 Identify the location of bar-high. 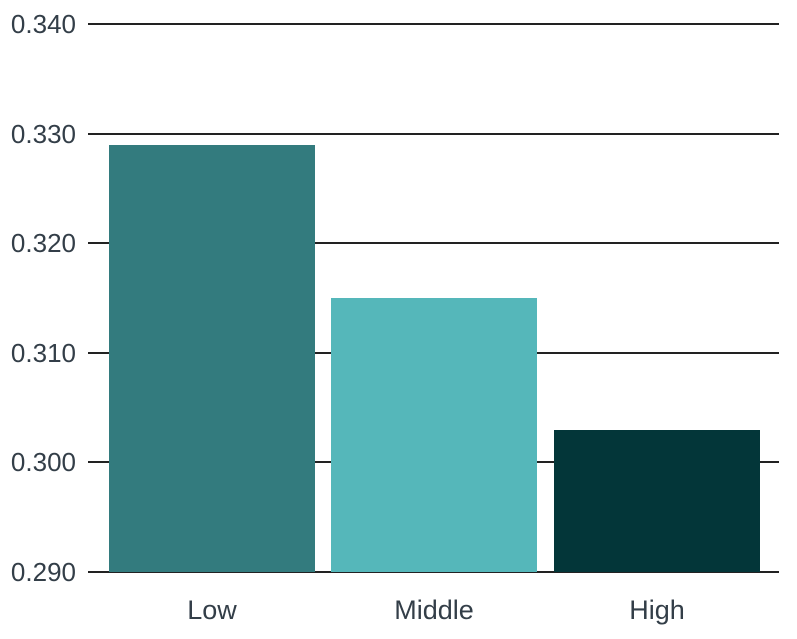
(657, 500).